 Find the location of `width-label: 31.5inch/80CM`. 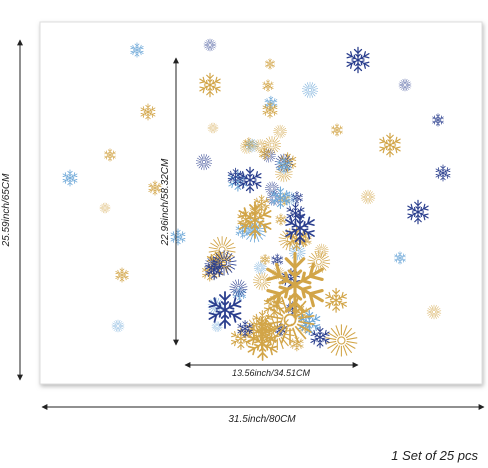

width-label: 31.5inch/80CM is located at coordinates (262, 419).